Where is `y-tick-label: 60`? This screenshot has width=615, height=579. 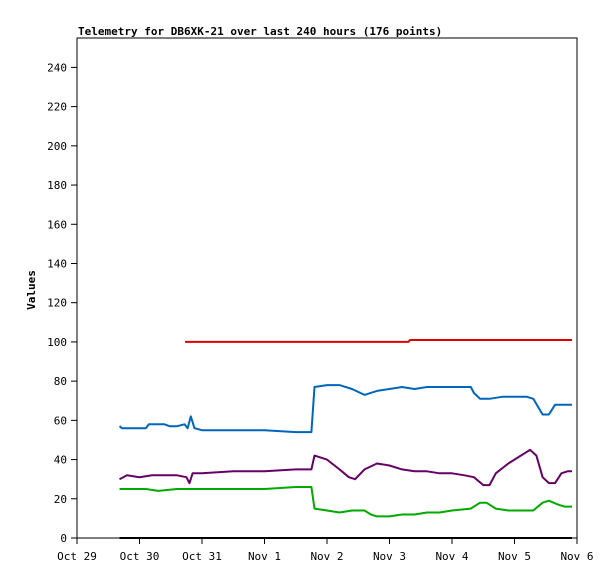
y-tick-label: 60 is located at coordinates (60, 420).